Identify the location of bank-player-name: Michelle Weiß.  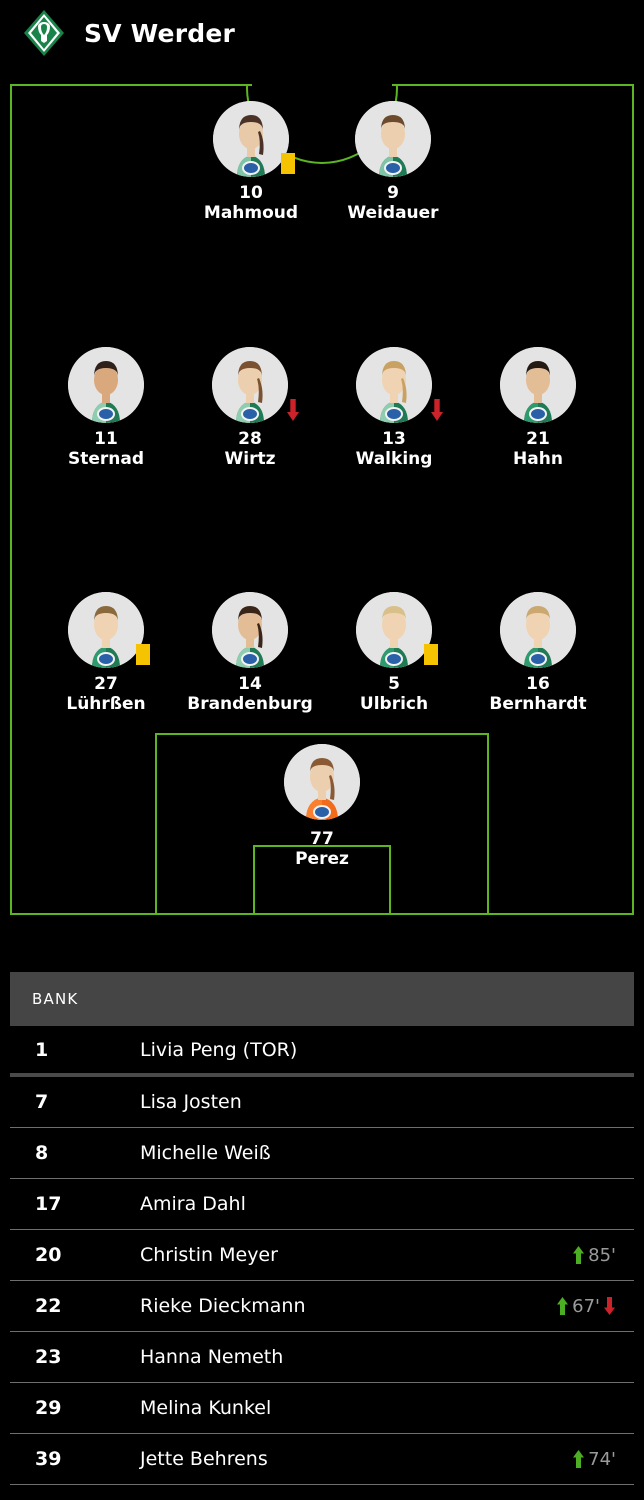
(205, 1153).